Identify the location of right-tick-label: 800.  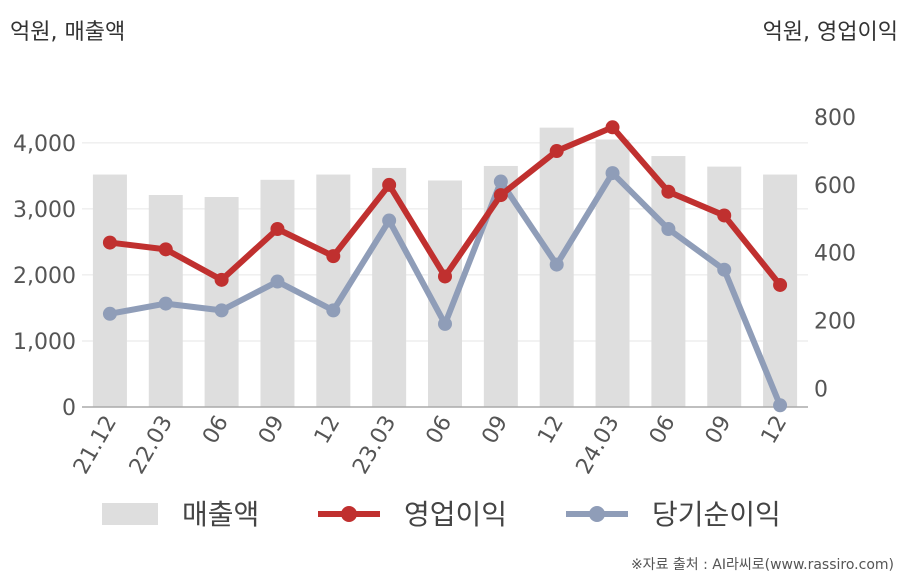
(835, 118).